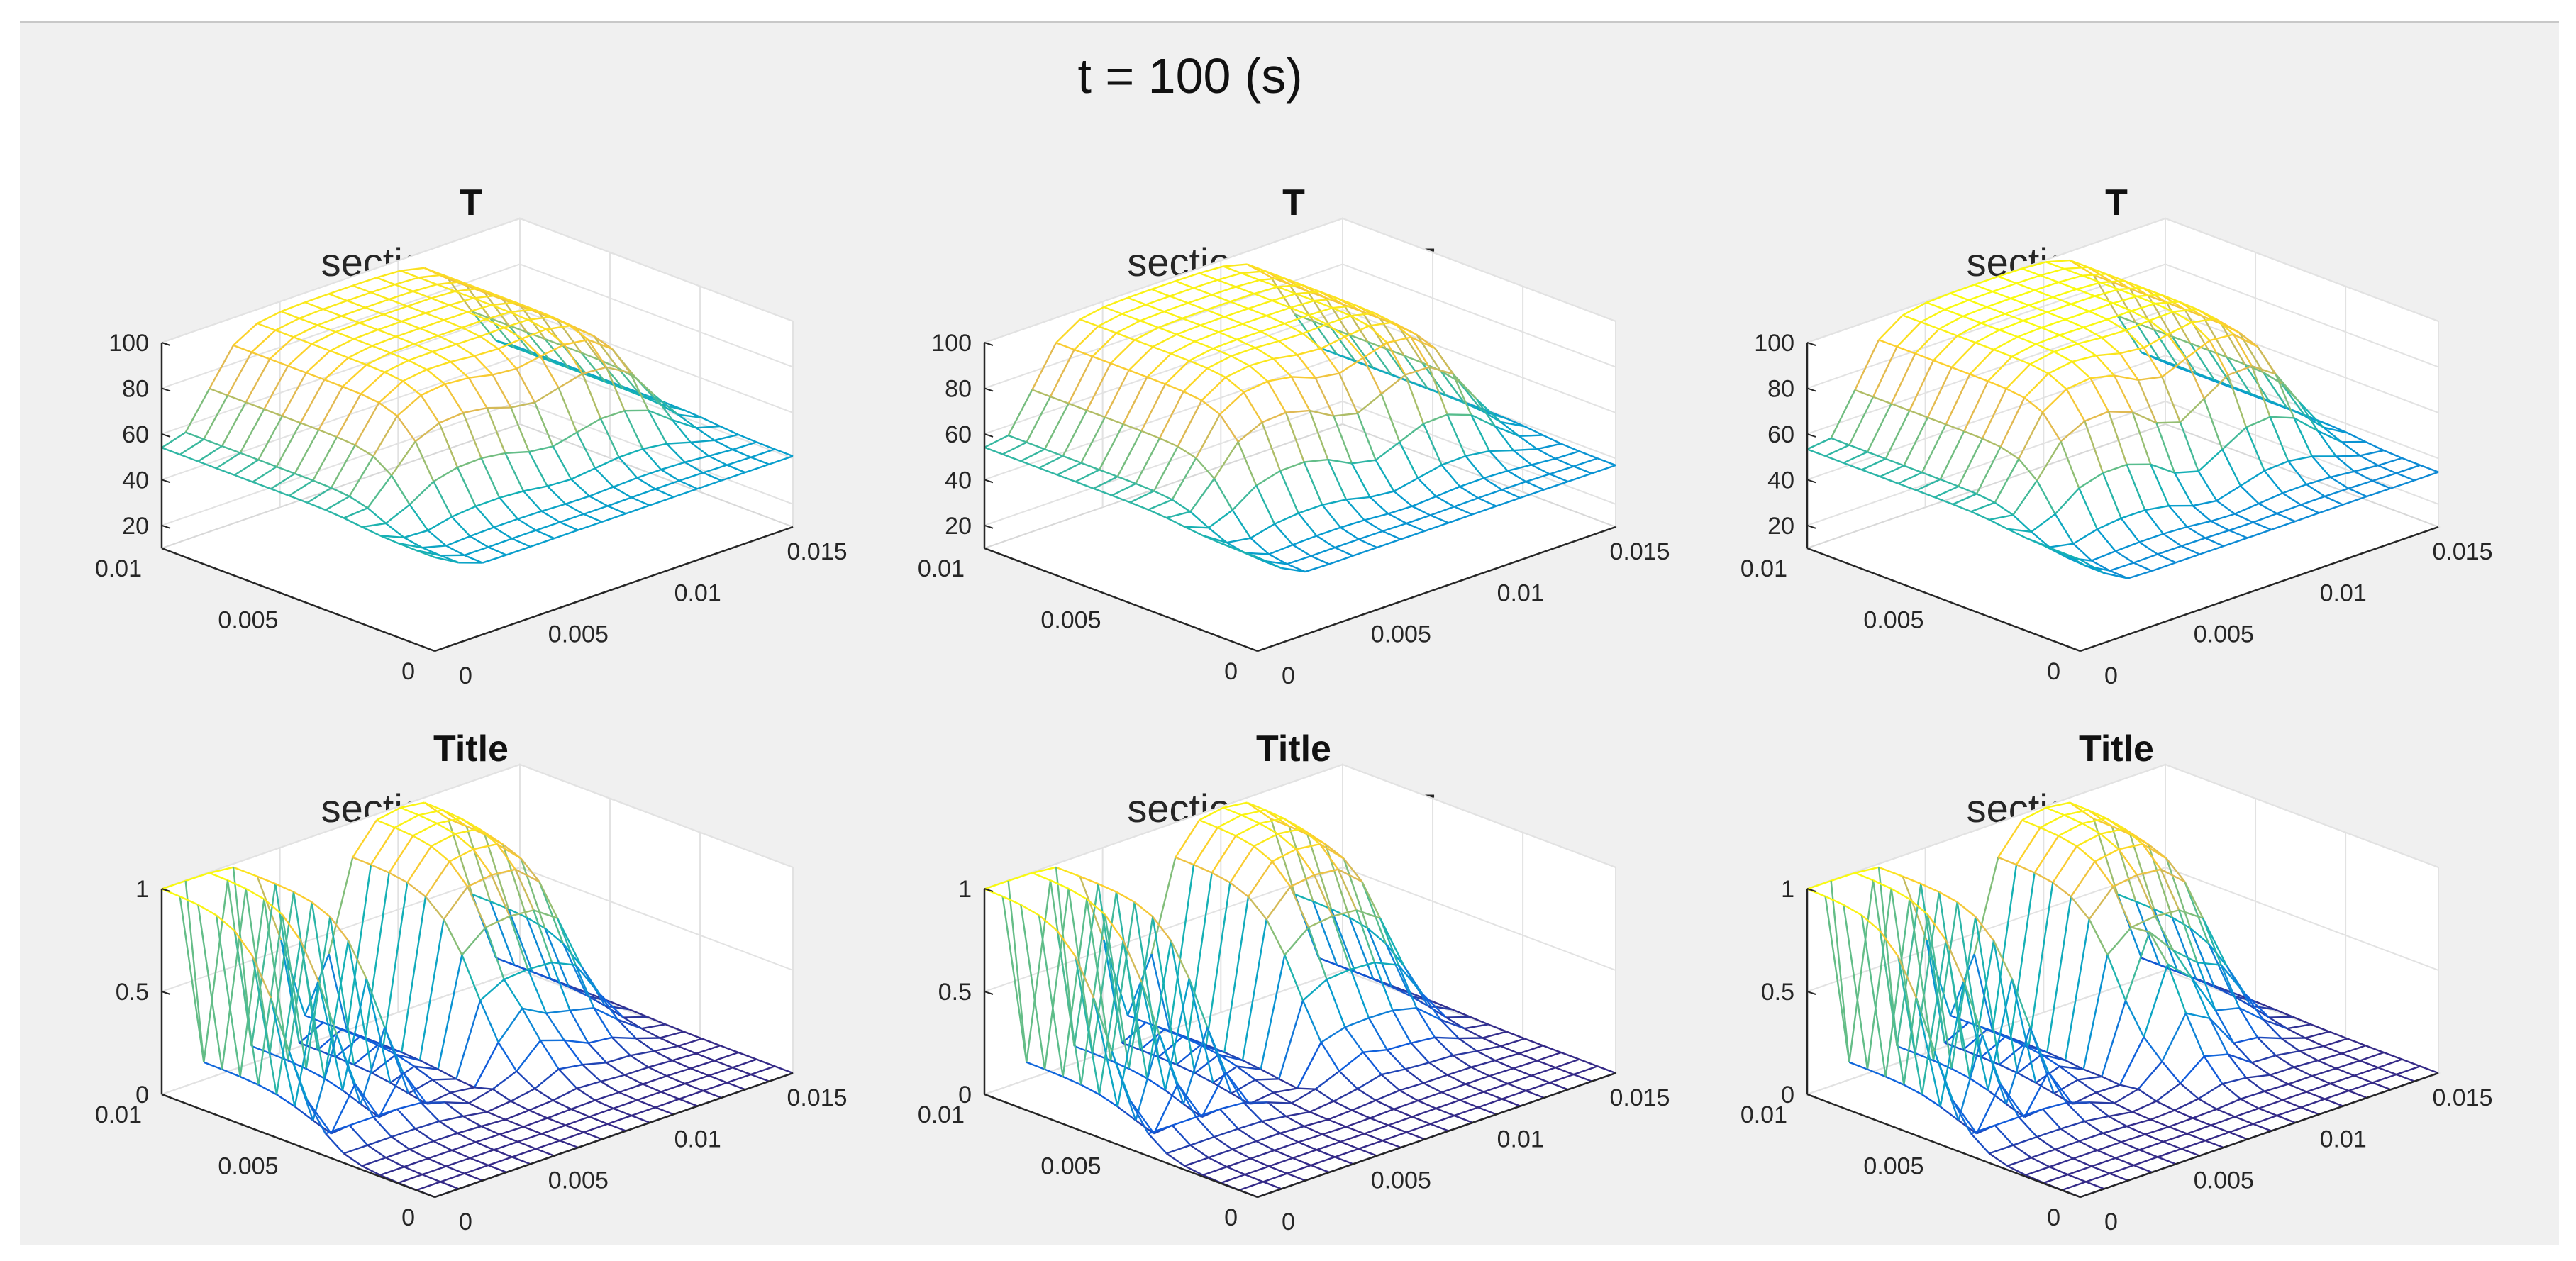  I want to click on y-tick-label: 0.01, so click(1764, 568).